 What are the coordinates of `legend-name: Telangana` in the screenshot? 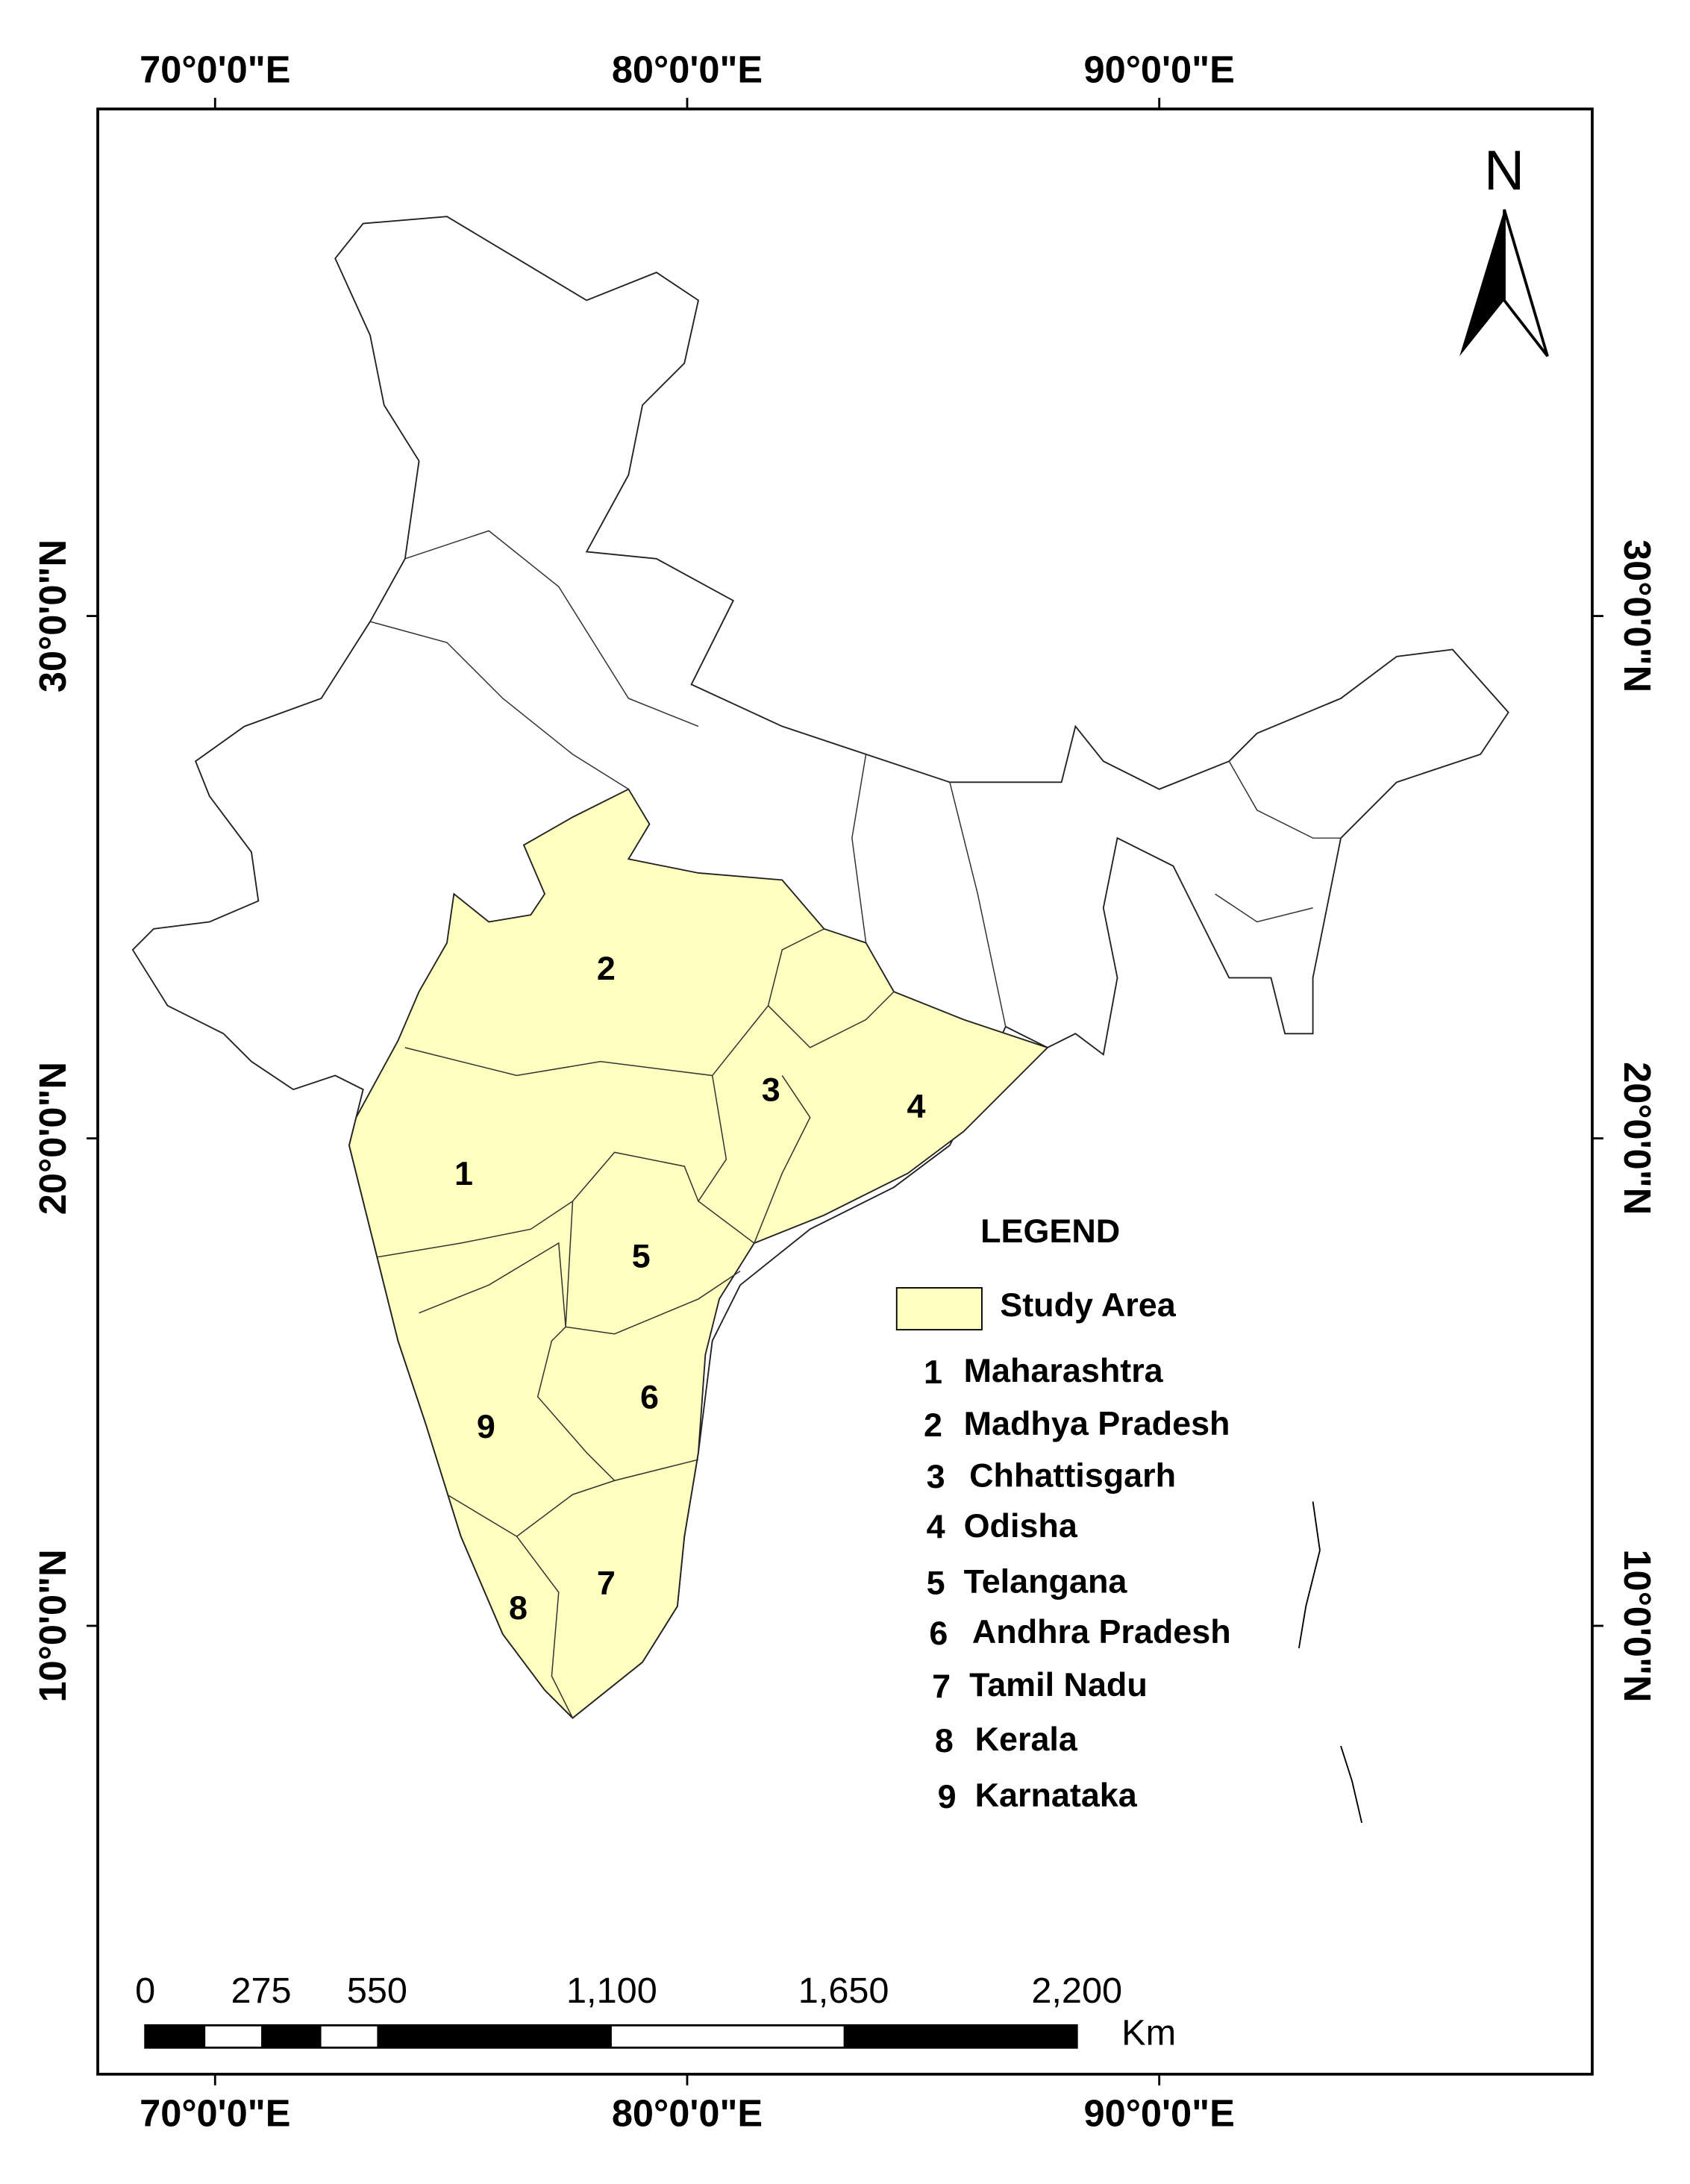 It's located at (1046, 1581).